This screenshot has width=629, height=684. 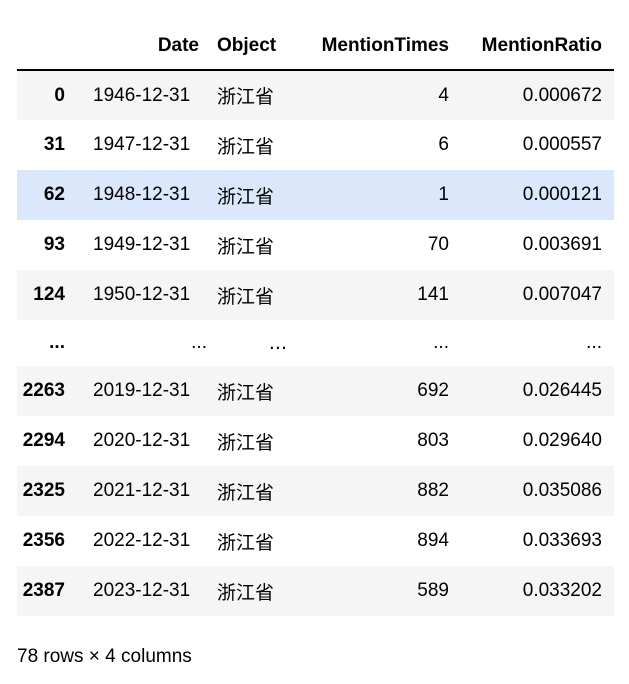 I want to click on row-index: 0, so click(x=59, y=95).